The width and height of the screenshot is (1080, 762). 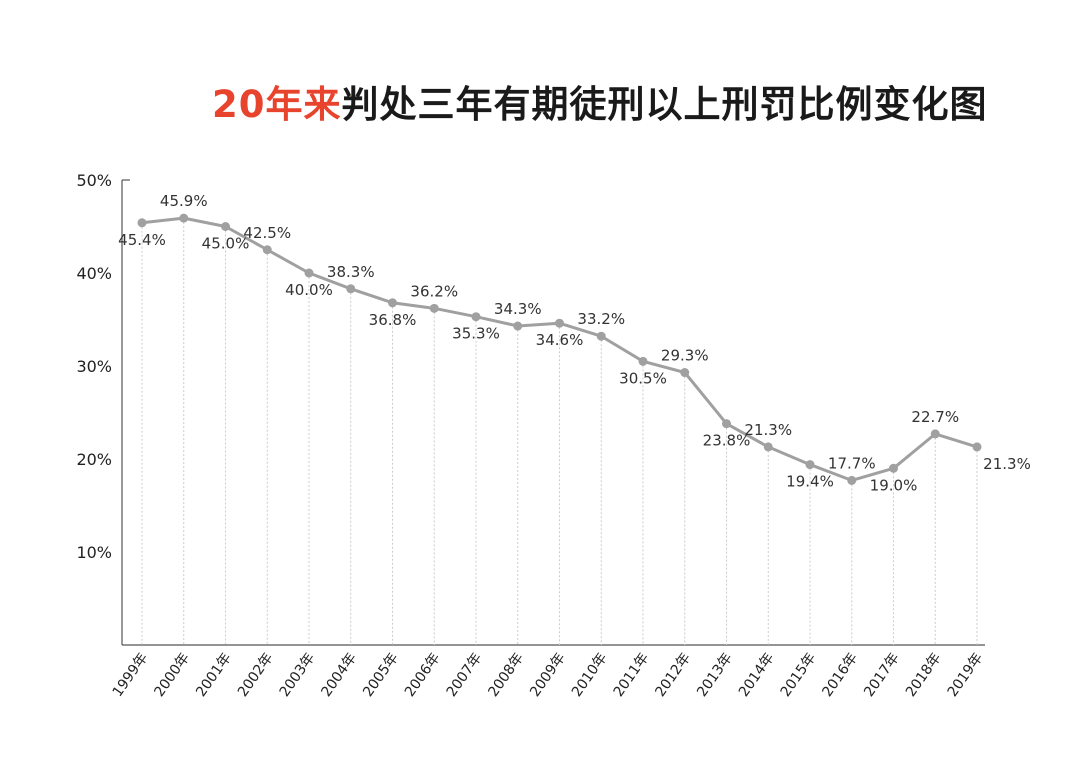 What do you see at coordinates (727, 441) in the screenshot?
I see `data-label: 23.8%` at bounding box center [727, 441].